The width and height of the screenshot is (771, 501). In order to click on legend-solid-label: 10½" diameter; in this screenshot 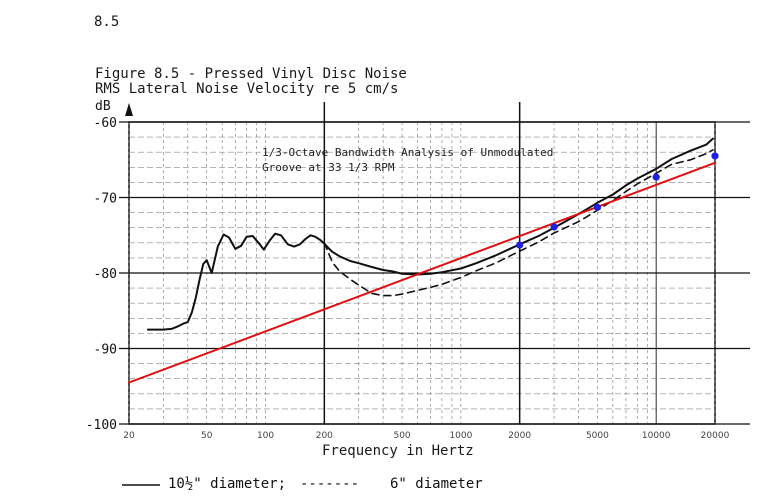, I will do `click(227, 484)`.